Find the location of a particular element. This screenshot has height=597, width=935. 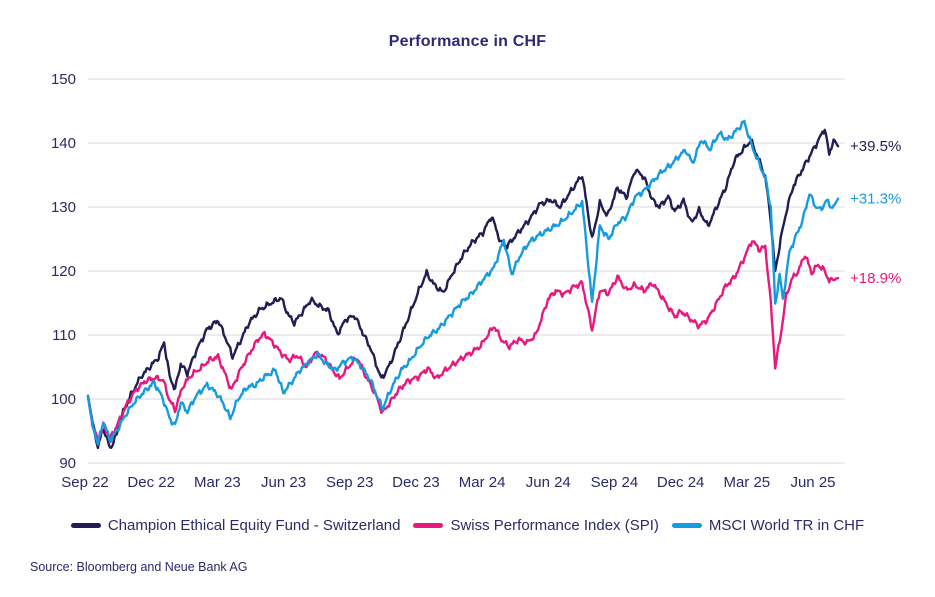

x-tick-label: Dec 23 is located at coordinates (416, 482).